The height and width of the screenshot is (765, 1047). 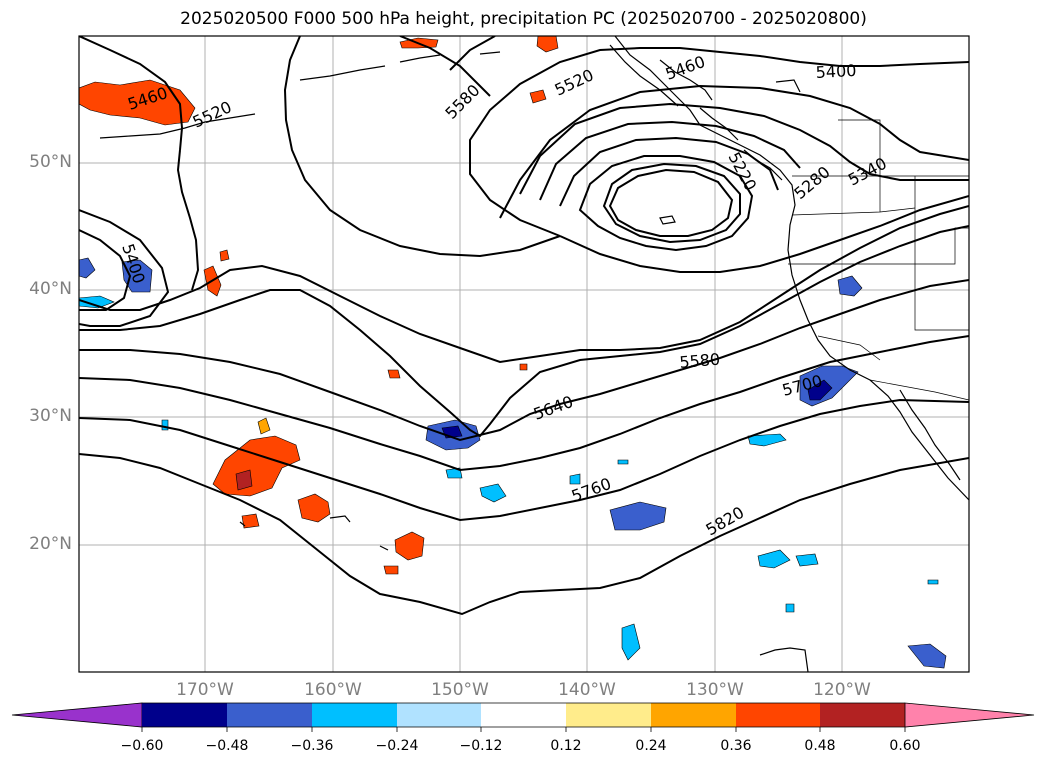 What do you see at coordinates (50, 289) in the screenshot?
I see `lat-label: 40°N` at bounding box center [50, 289].